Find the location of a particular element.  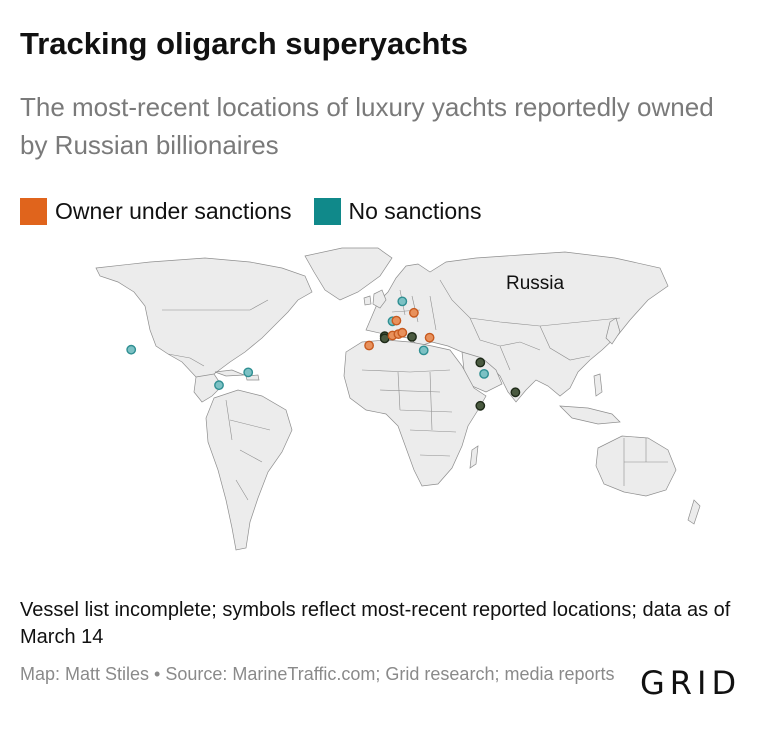

landmass-south-america is located at coordinates (249, 470).